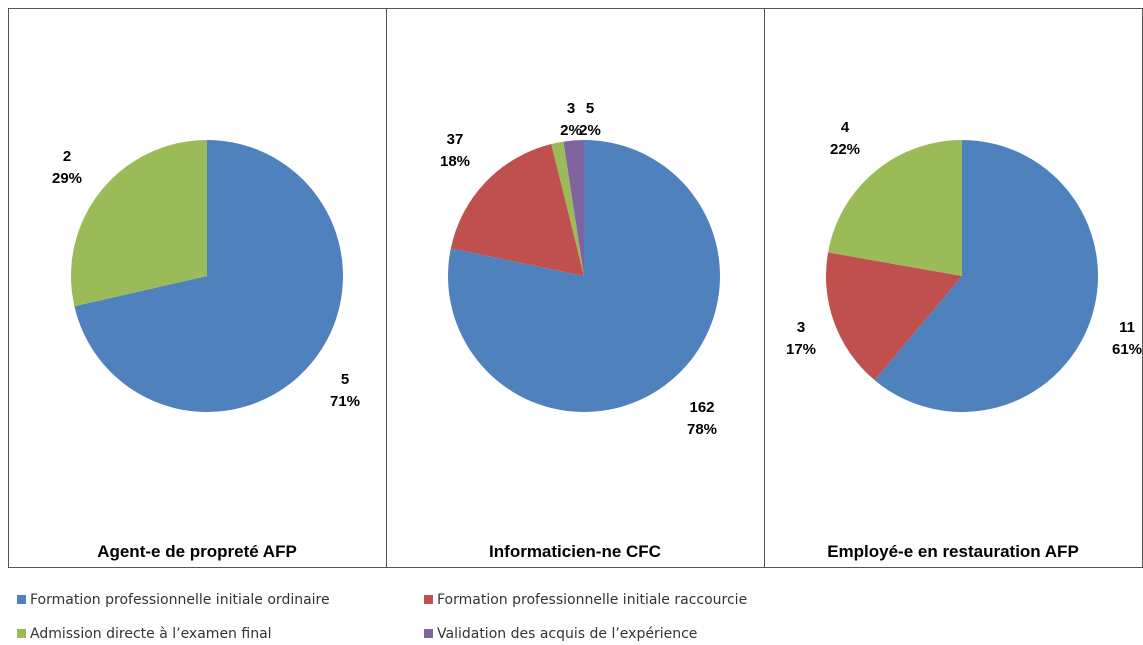 This screenshot has height=645, width=1143. I want to click on percent-label: 29%, so click(67, 178).